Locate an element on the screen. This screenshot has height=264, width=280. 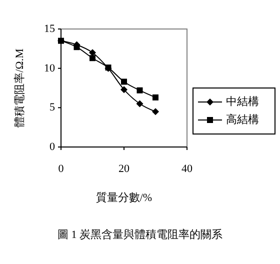
y-tick-label: 10 is located at coordinates (50, 68).